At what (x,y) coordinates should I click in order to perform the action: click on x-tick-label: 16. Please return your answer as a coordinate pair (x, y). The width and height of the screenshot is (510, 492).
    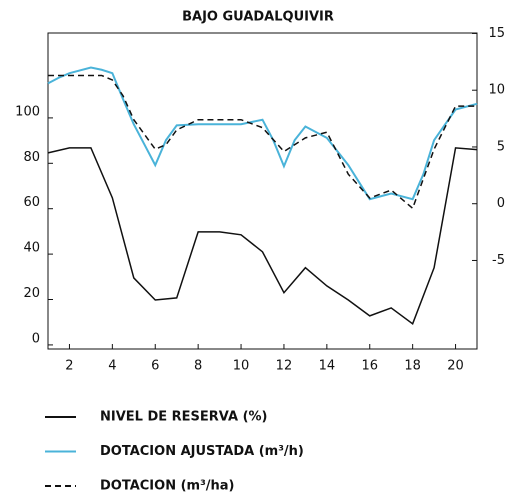
    Looking at the image, I should click on (369, 366).